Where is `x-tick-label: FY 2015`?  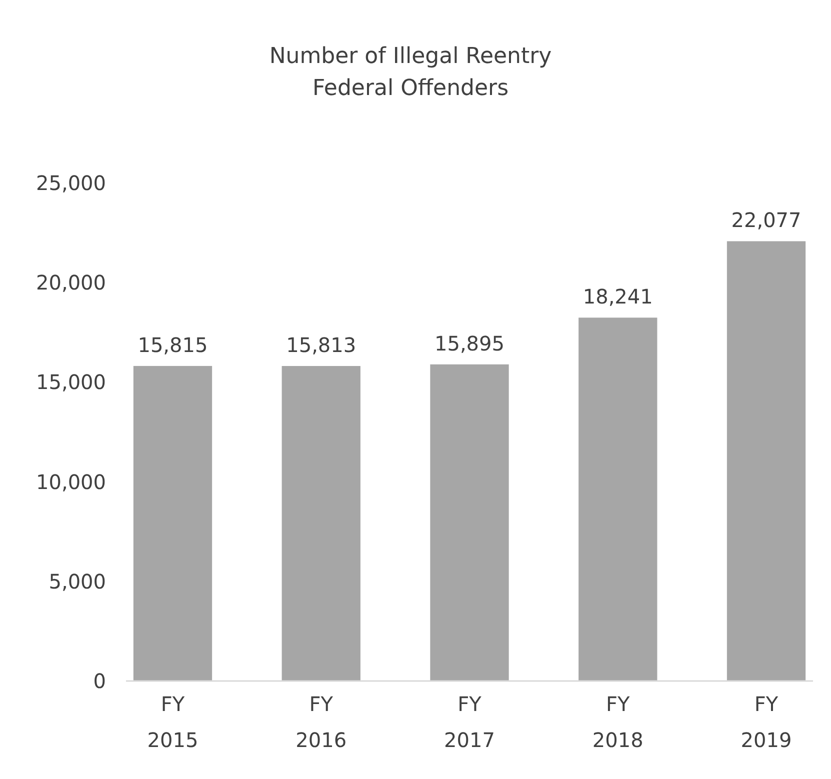 x-tick-label: FY 2015 is located at coordinates (172, 722).